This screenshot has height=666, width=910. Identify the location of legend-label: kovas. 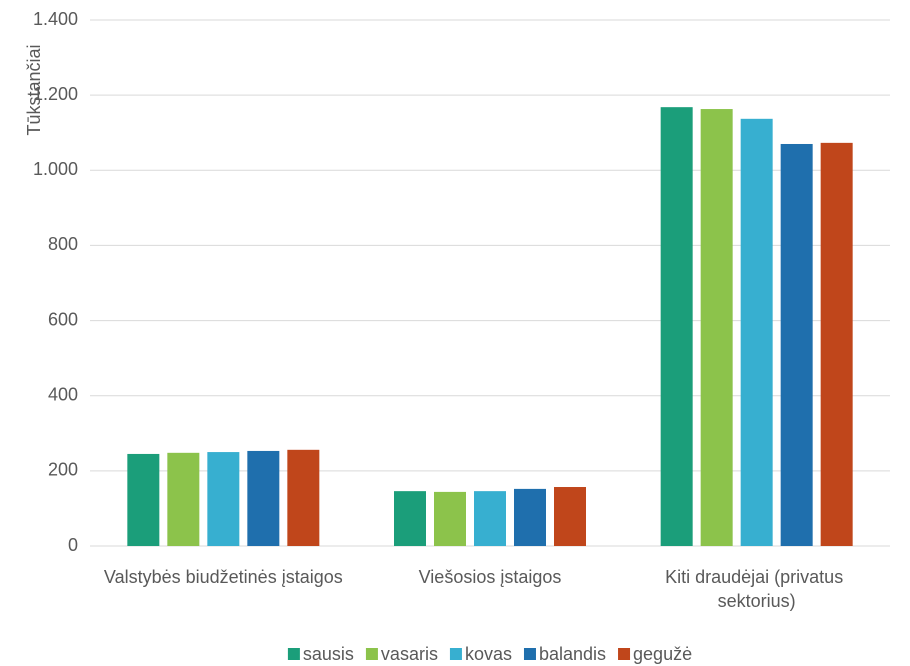
(488, 654).